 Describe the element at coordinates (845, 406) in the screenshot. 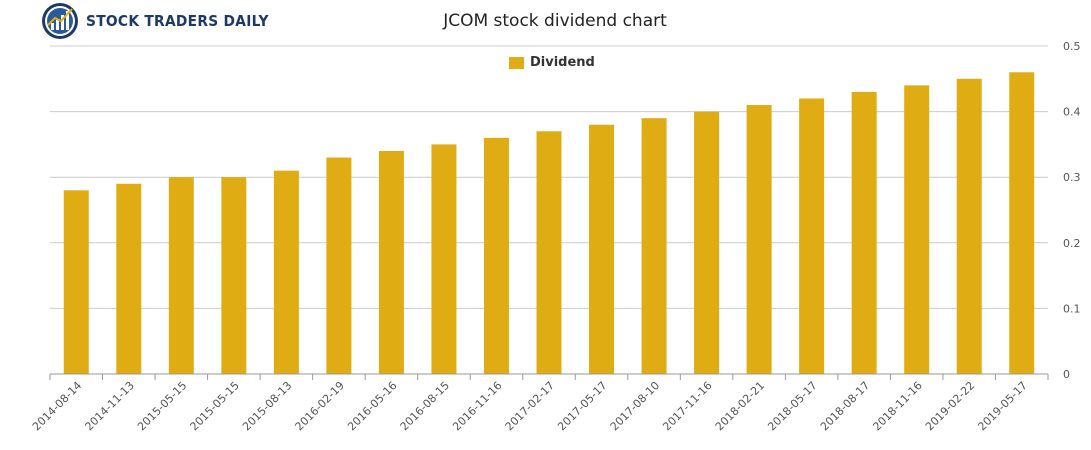

I see `x-tick-label: 2018-08-17` at that location.